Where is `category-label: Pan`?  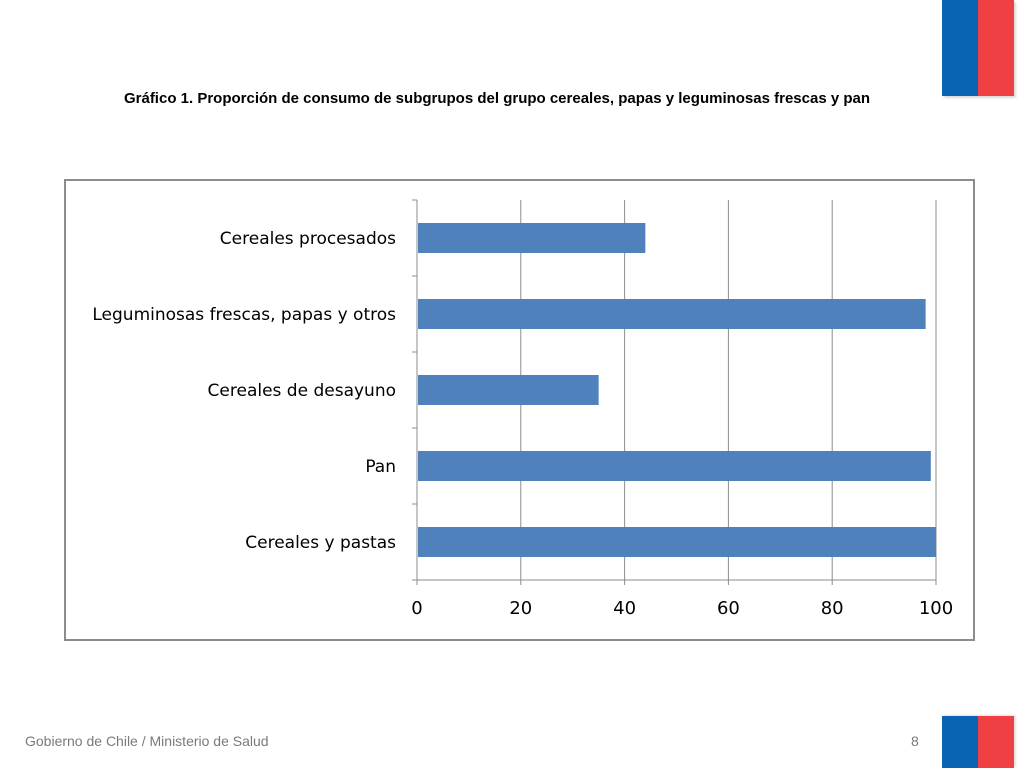
category-label: Pan is located at coordinates (380, 467).